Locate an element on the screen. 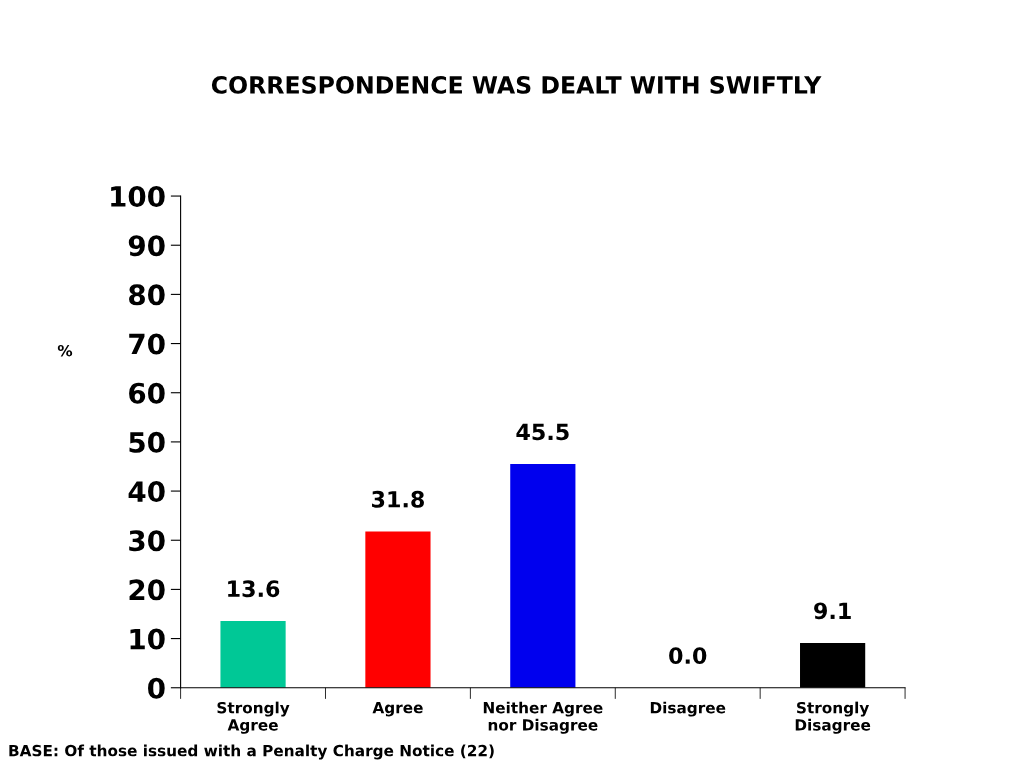  y-tick-label: 70 is located at coordinates (147, 344).